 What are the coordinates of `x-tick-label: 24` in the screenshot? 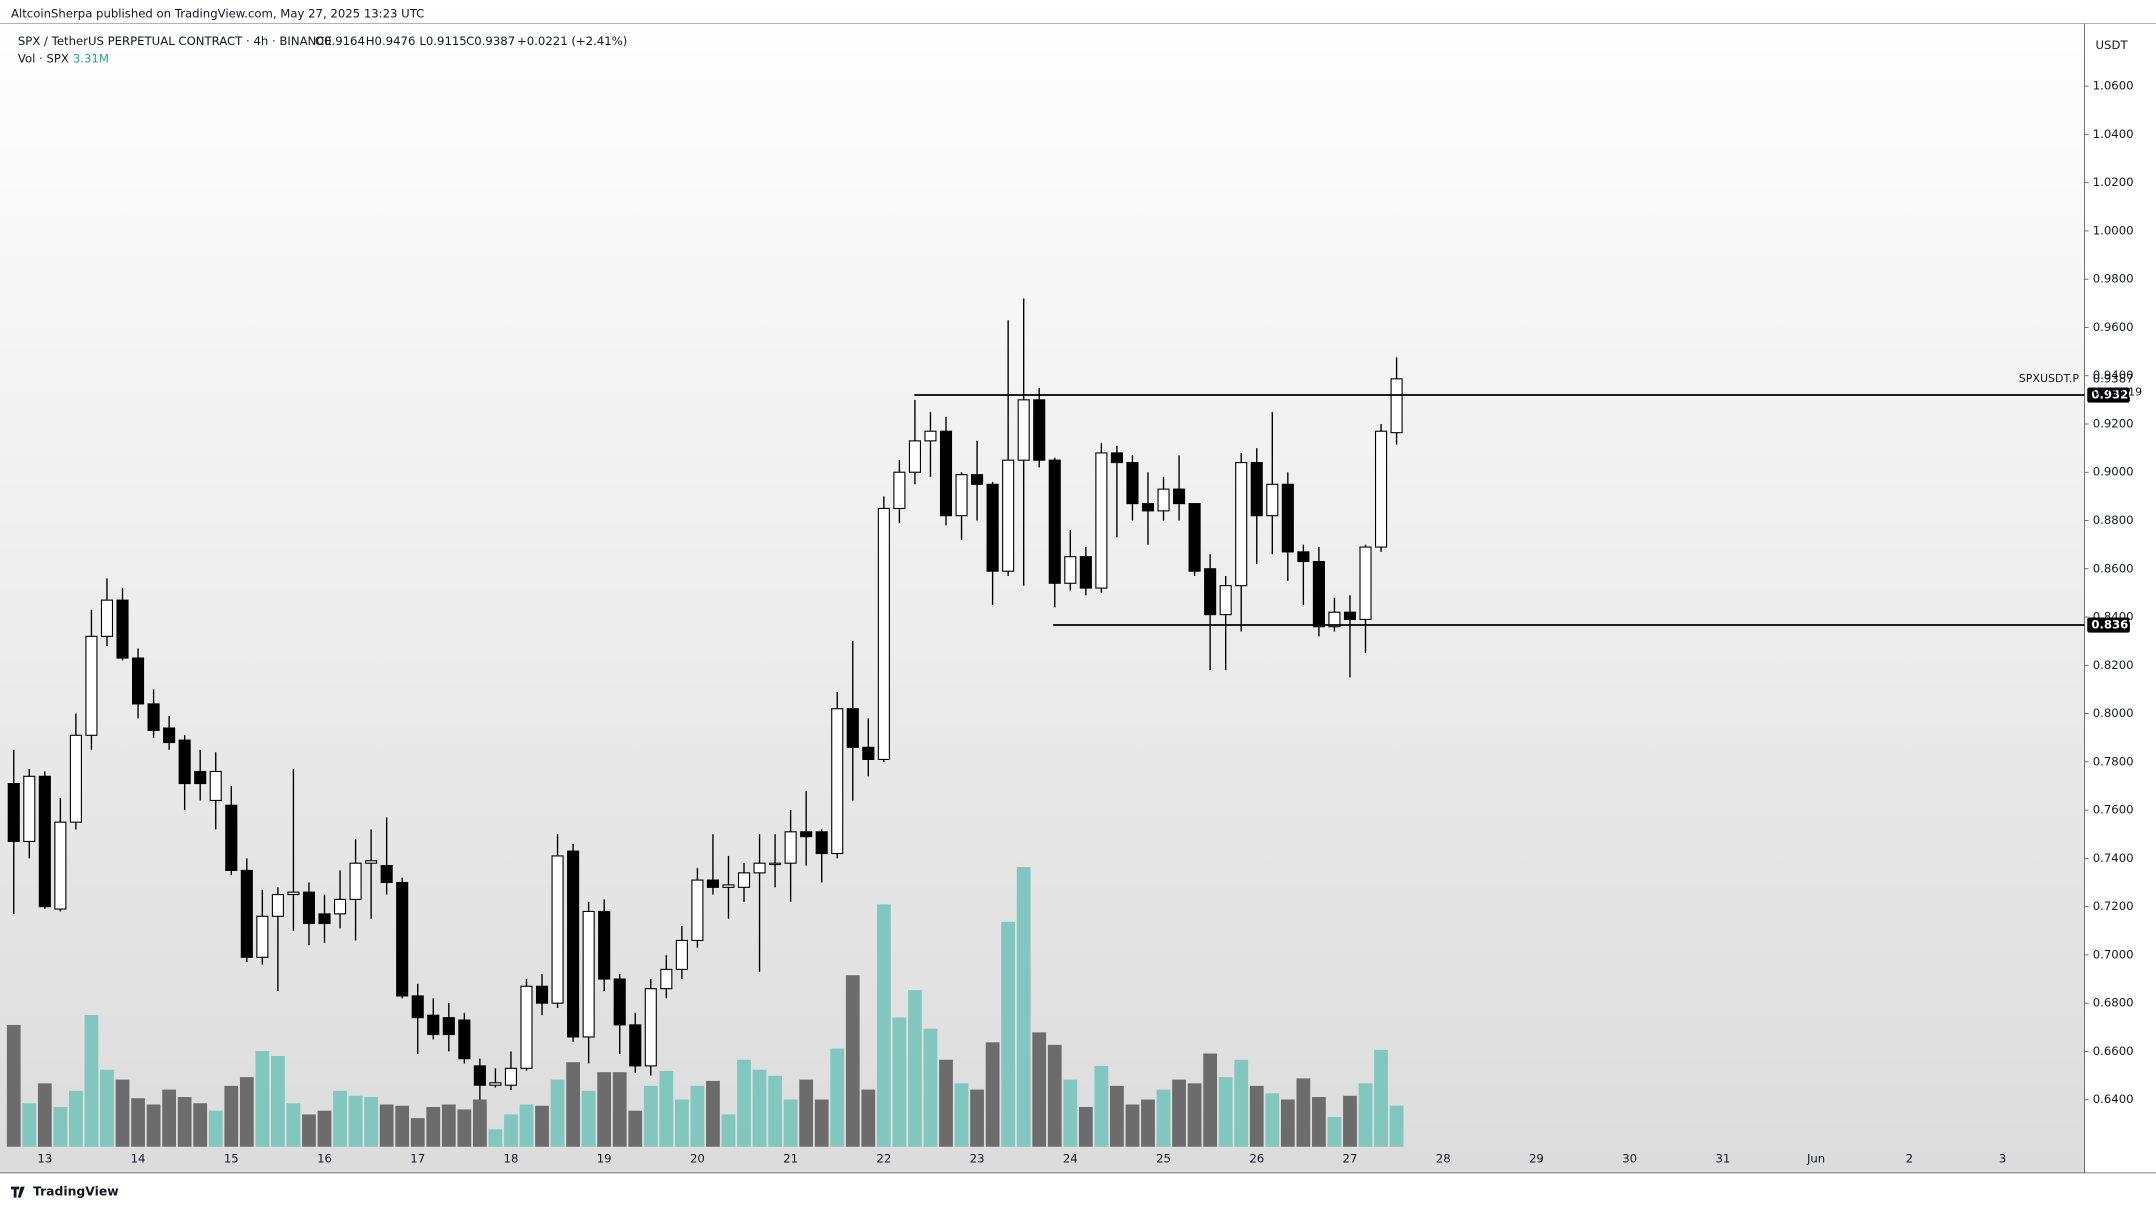 It's located at (1070, 1159).